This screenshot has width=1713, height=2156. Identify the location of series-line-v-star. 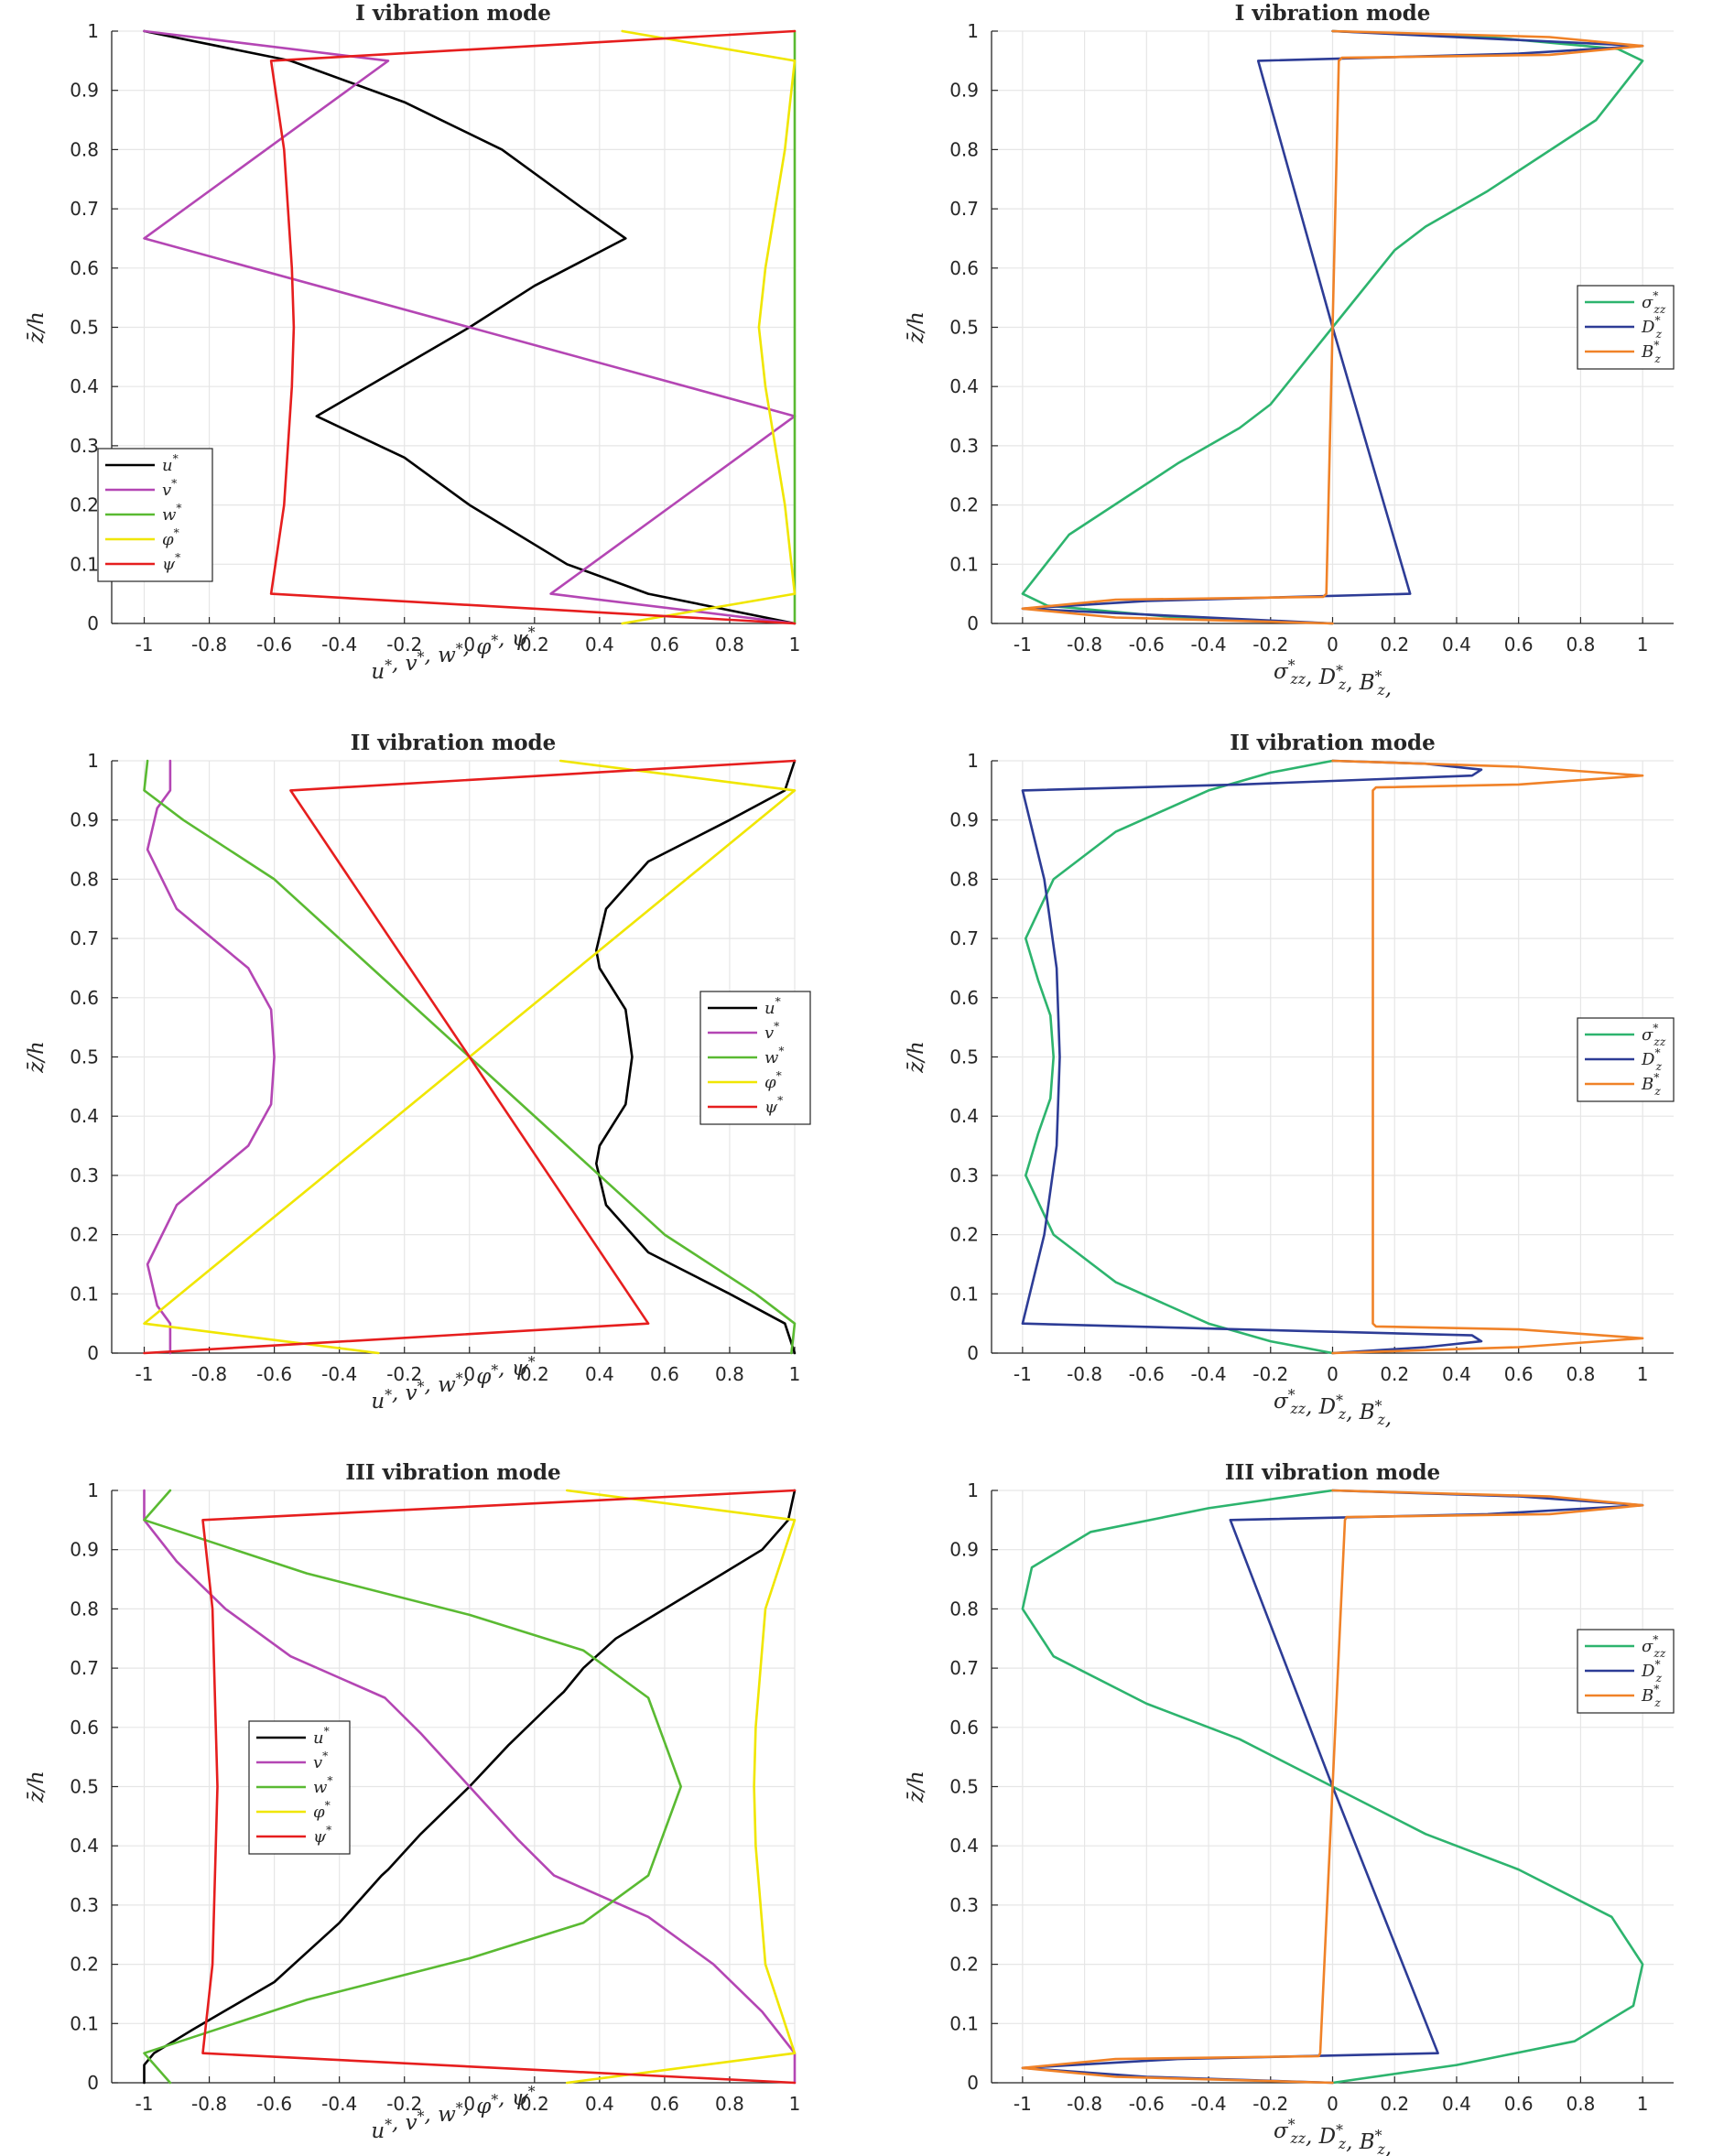
(211, 1057).